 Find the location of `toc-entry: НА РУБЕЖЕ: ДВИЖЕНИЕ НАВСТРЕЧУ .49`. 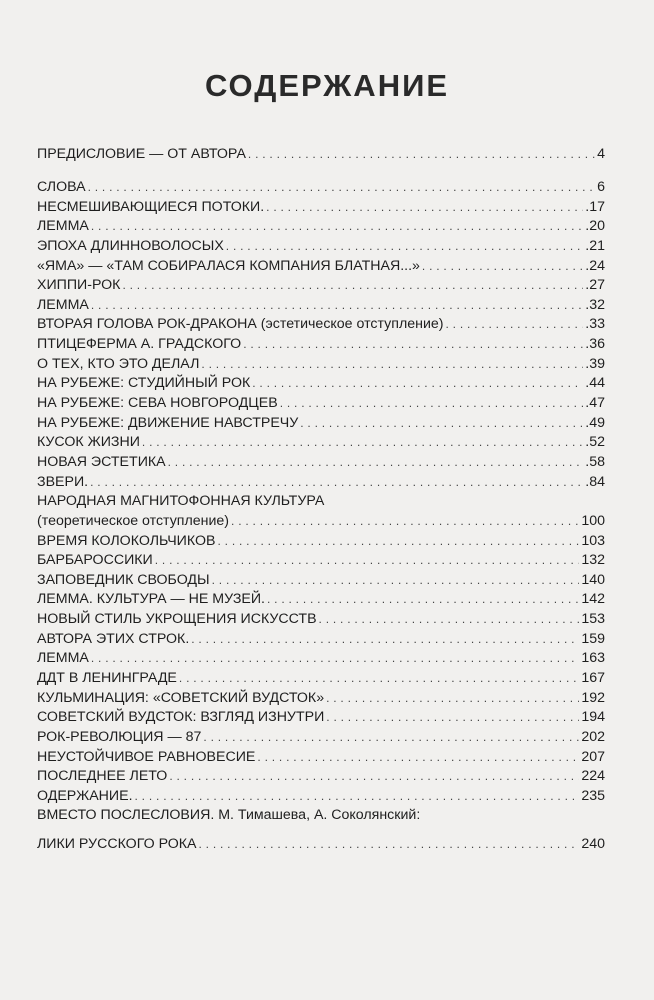

toc-entry: НА РУБЕЖЕ: ДВИЖЕНИЕ НАВСТРЕЧУ .49 is located at coordinates (321, 424).